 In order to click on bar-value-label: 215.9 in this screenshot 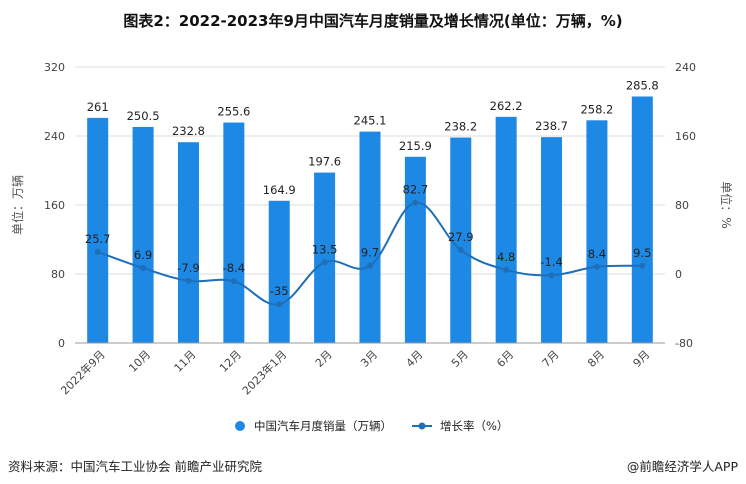, I will do `click(415, 146)`.